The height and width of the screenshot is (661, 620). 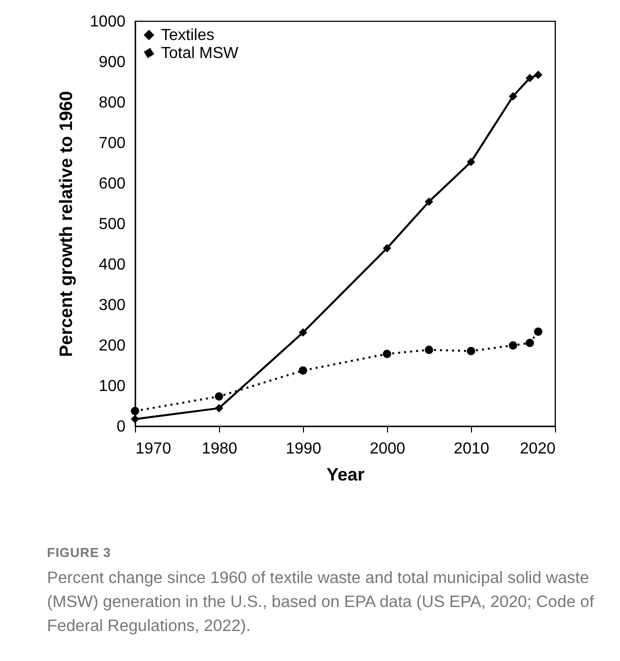 I want to click on y-tick-label: 700, so click(x=112, y=143).